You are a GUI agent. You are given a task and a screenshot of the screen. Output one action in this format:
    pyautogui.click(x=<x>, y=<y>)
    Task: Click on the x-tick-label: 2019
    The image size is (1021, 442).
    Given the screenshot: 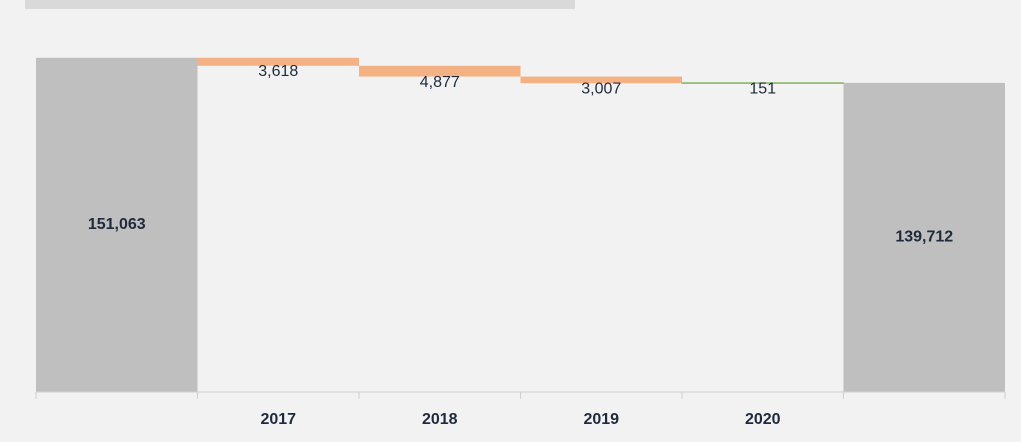 What is the action you would take?
    pyautogui.click(x=601, y=419)
    